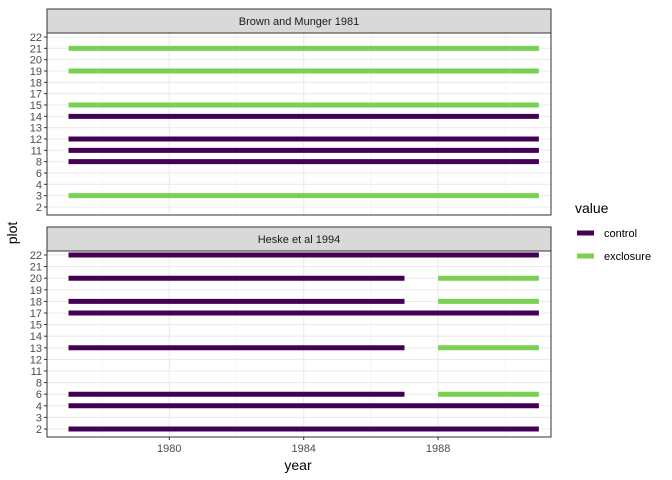  What do you see at coordinates (12, 233) in the screenshot?
I see `y-axis-title: plot` at bounding box center [12, 233].